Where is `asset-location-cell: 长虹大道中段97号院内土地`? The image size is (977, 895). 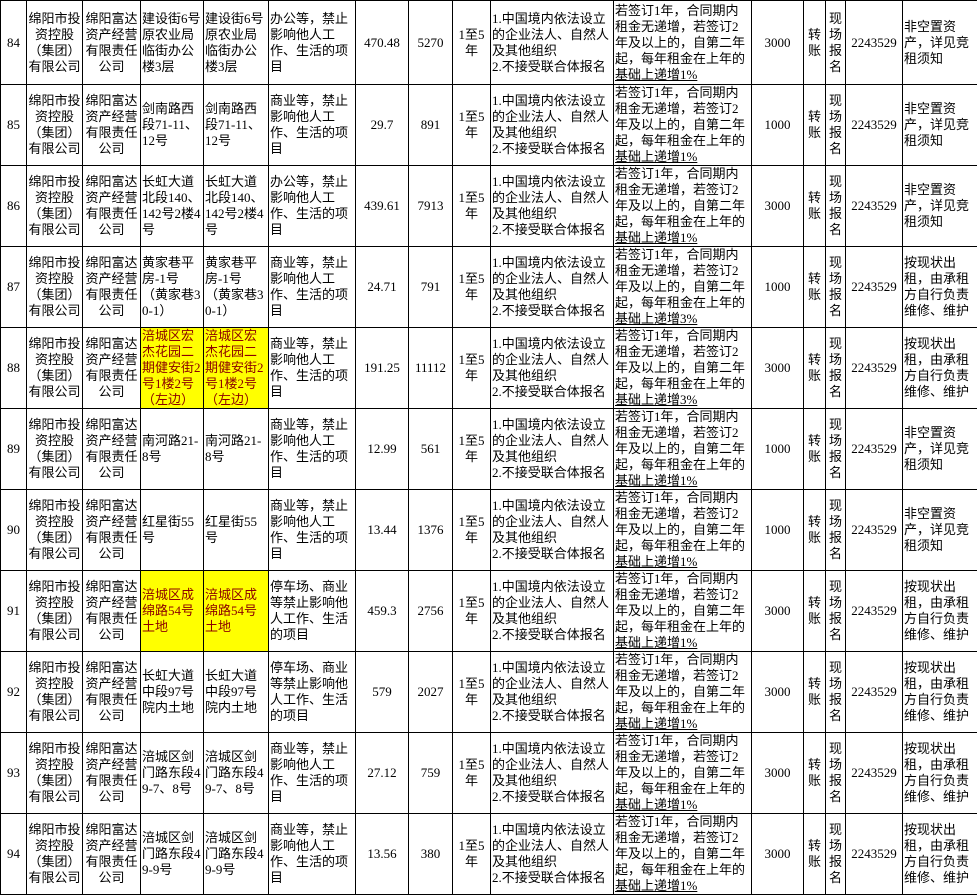 asset-location-cell: 长虹大道中段97号院内土地 is located at coordinates (236, 692).